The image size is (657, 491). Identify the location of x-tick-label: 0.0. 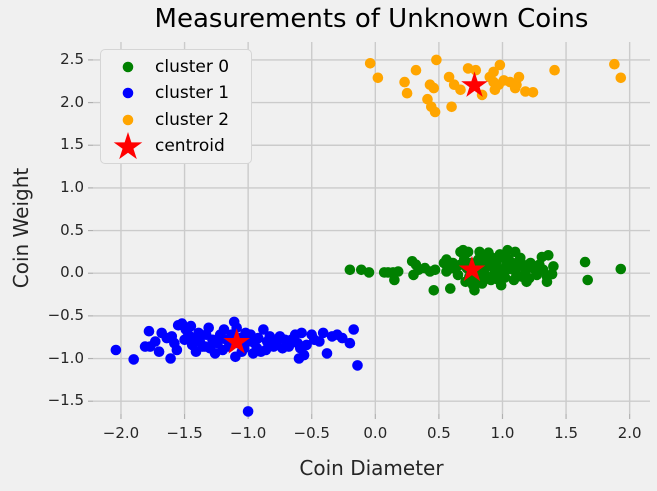
(375, 433).